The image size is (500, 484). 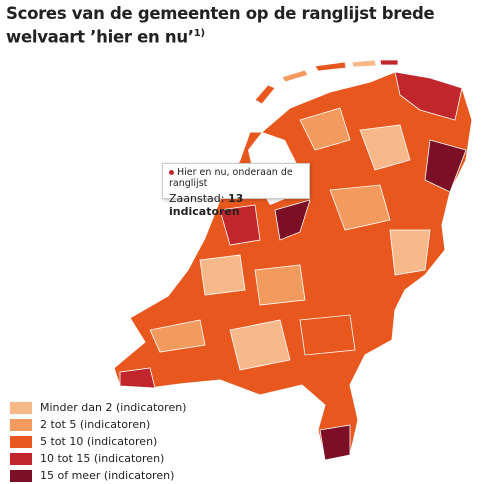 What do you see at coordinates (197, 198) in the screenshot?
I see `tooltip-municipality: Zaanstad:` at bounding box center [197, 198].